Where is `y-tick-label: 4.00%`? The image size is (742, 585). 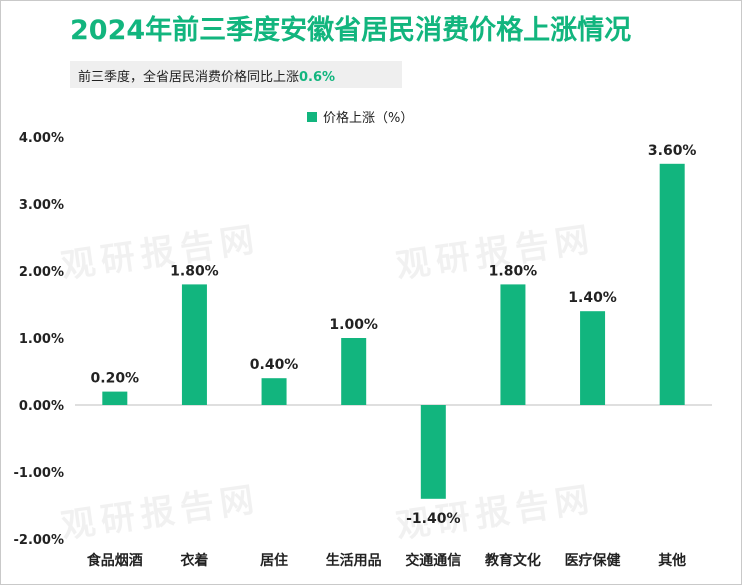 y-tick-label: 4.00% is located at coordinates (41, 138).